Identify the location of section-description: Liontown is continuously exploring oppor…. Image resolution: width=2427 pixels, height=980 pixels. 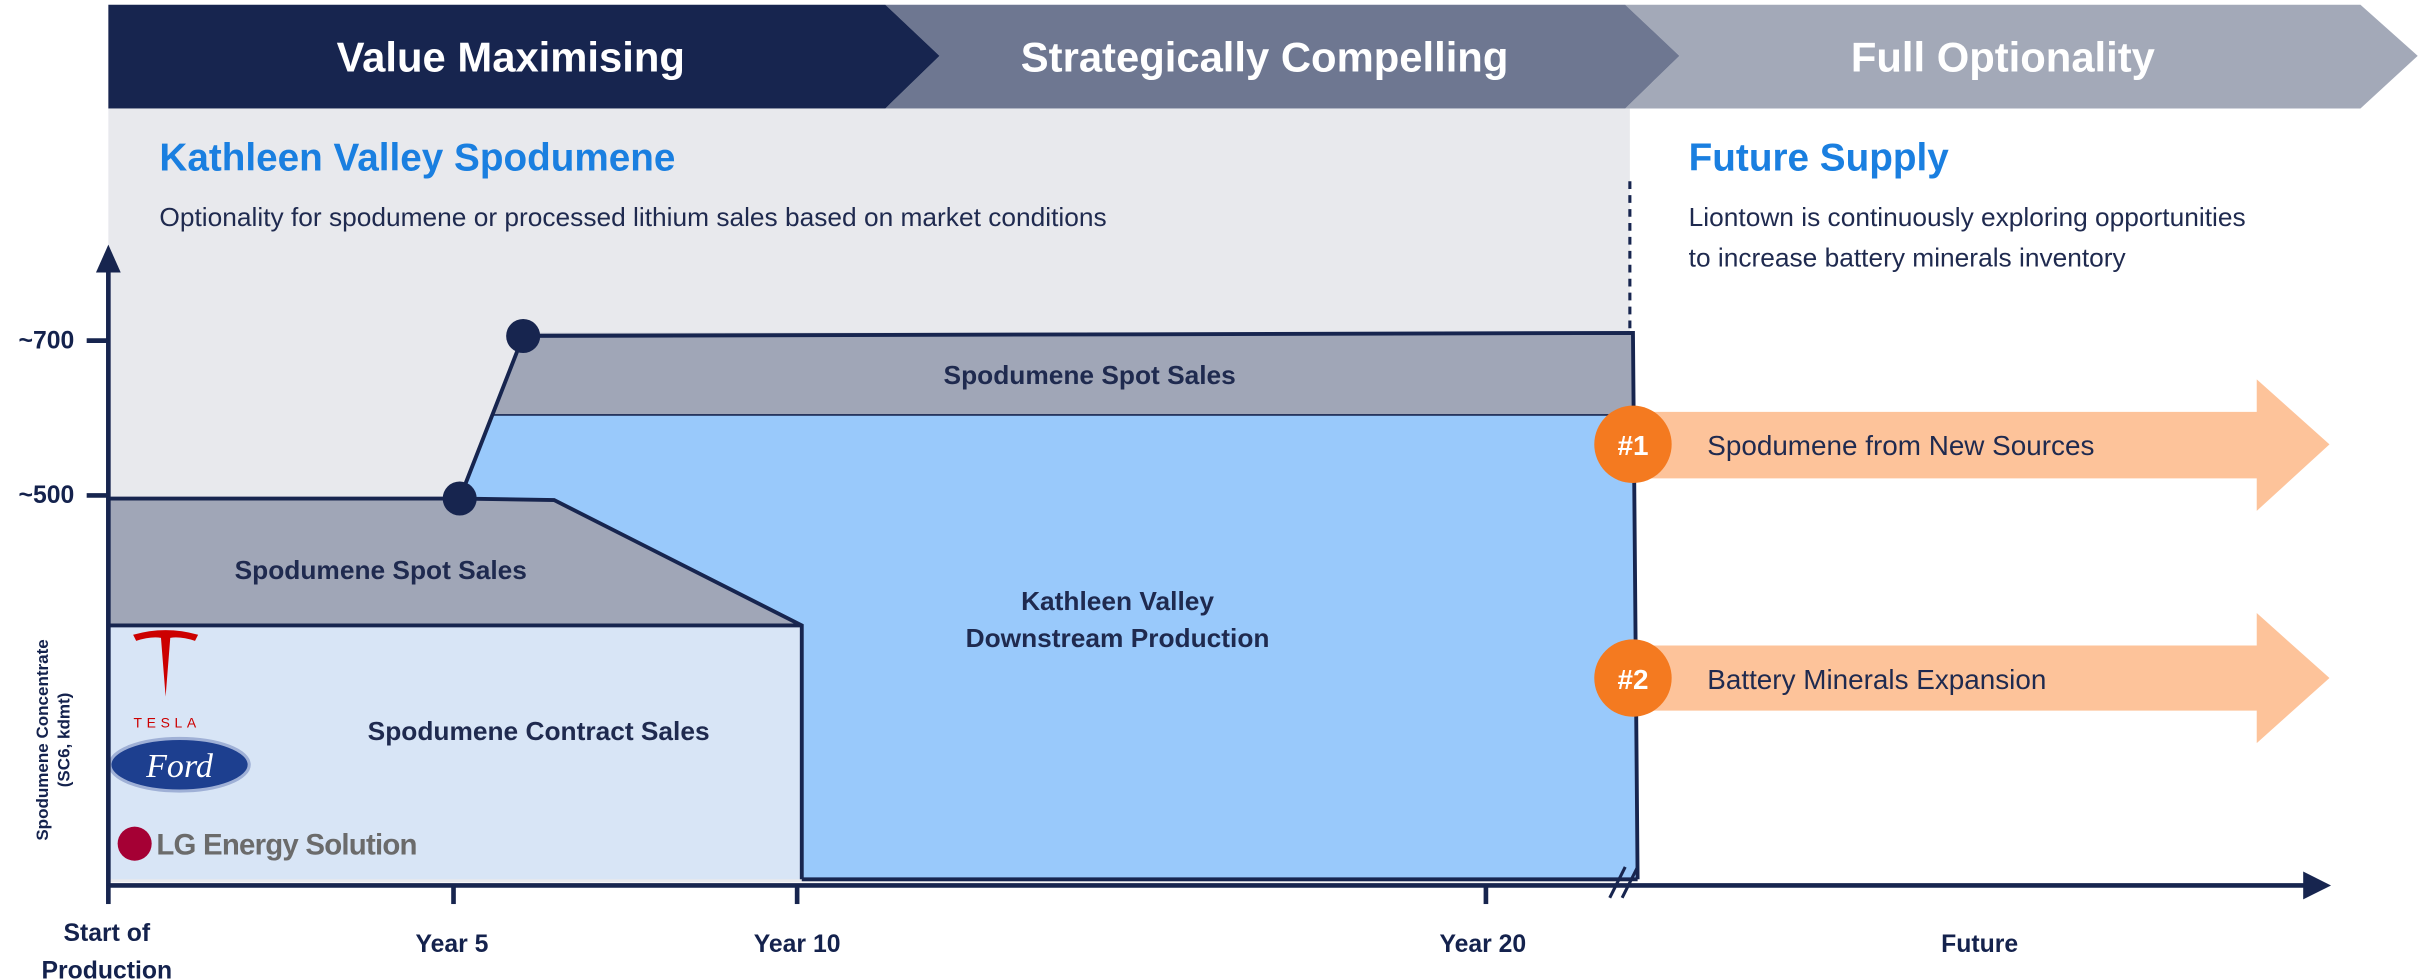
(1967, 217).